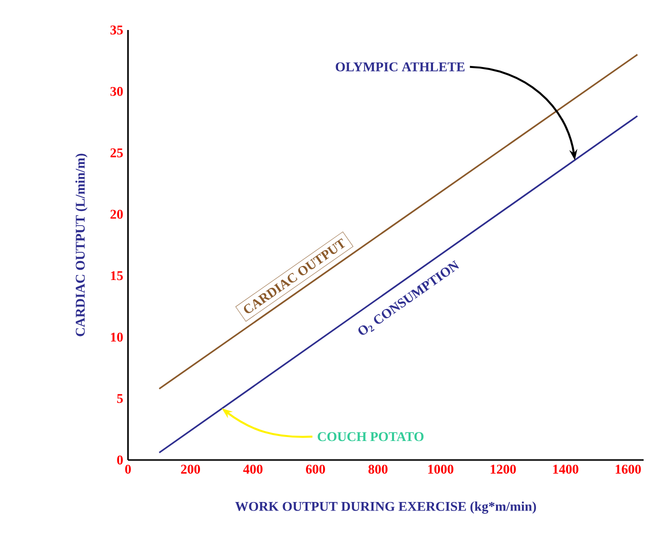 This screenshot has height=554, width=649. Describe the element at coordinates (190, 469) in the screenshot. I see `x-tick-label: 200` at that location.